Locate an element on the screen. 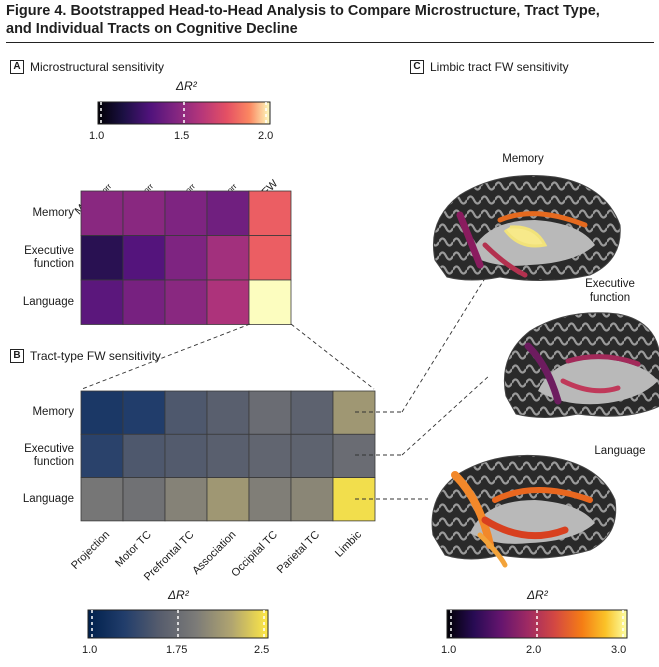 This screenshot has width=659, height=667. brain-language is located at coordinates (524, 511).